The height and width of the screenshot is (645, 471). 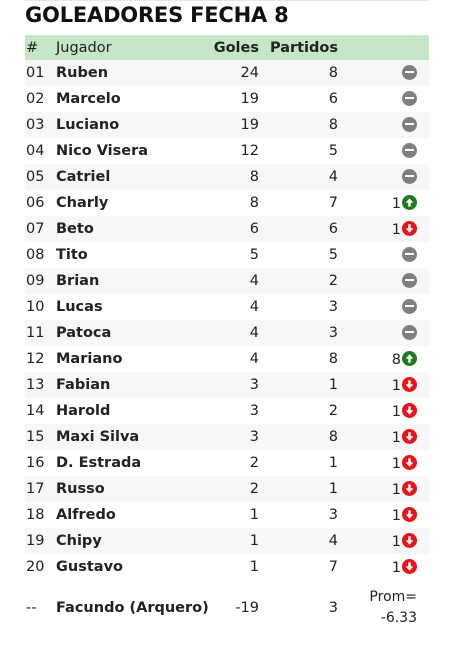 What do you see at coordinates (84, 333) in the screenshot?
I see `row-player-name: Patoca` at bounding box center [84, 333].